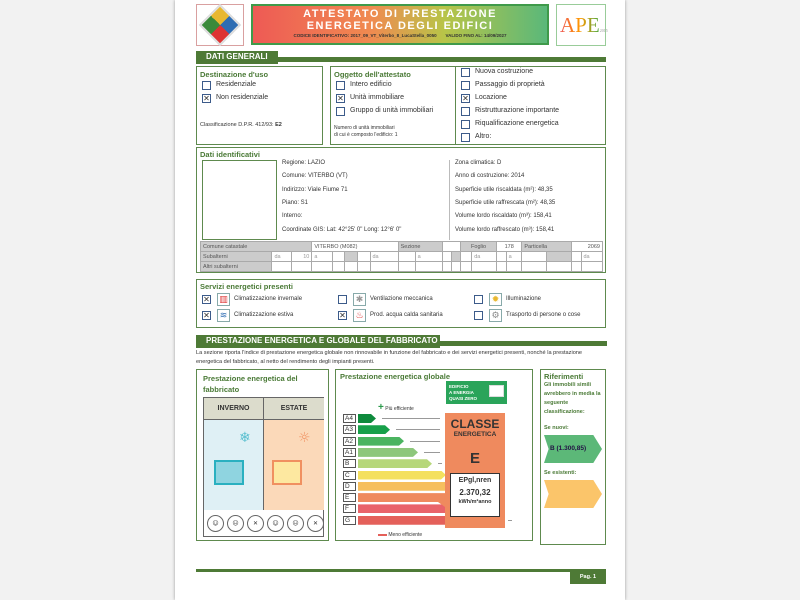 This screenshot has width=800, height=600. I want to click on service-label: Illuminazione, so click(524, 299).